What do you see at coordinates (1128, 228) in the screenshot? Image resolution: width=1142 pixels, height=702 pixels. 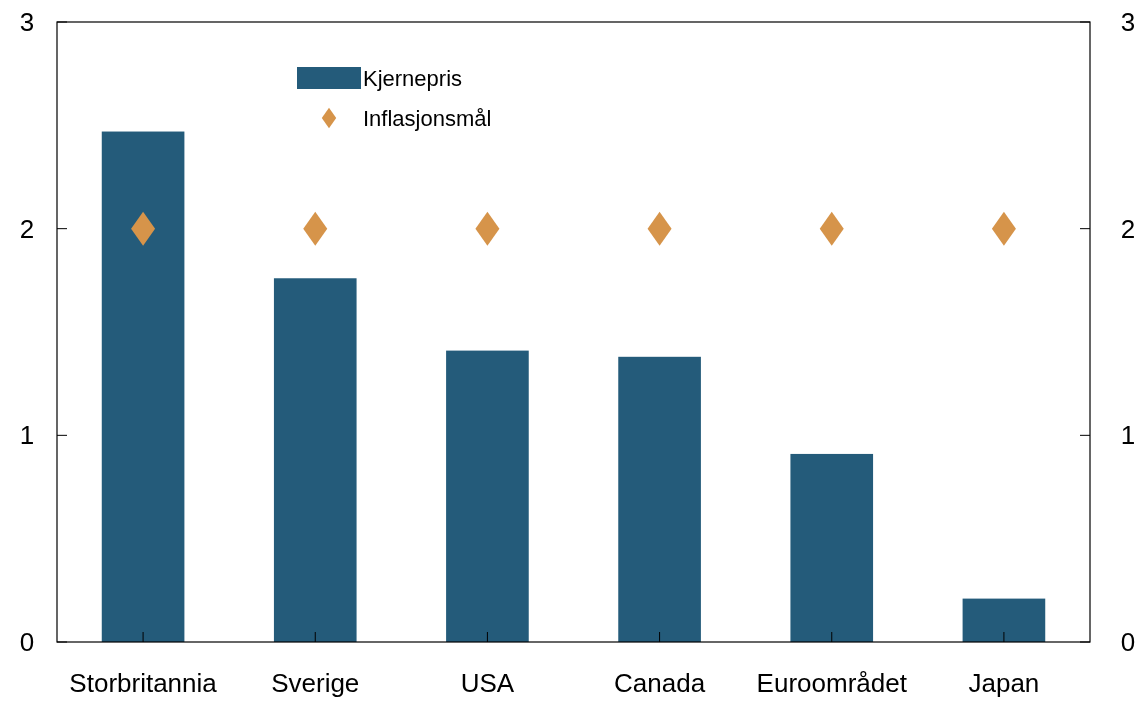 I see `y2-tick-label: 2` at bounding box center [1128, 228].